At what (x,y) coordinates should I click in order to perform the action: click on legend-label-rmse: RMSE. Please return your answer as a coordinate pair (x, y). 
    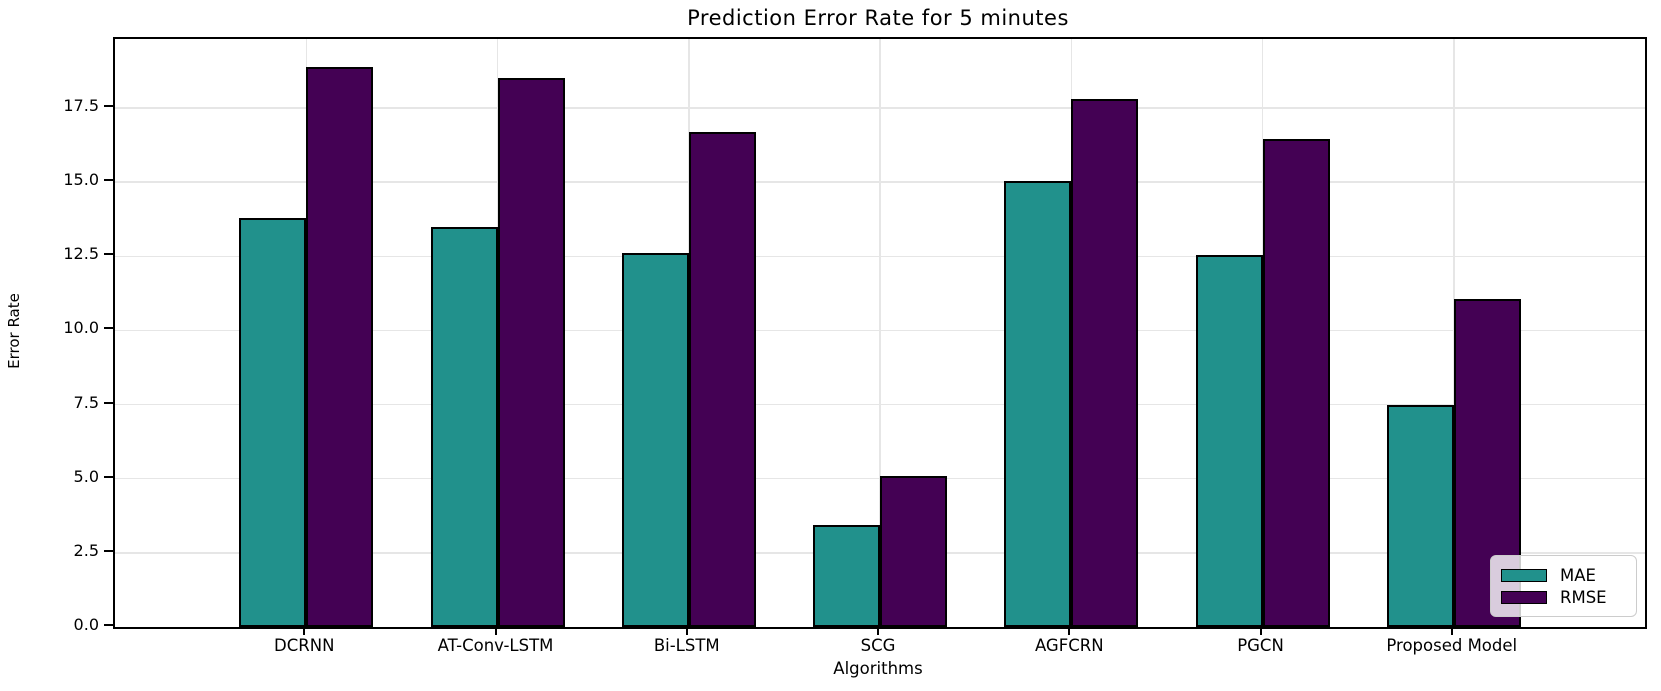
    Looking at the image, I should click on (1583, 597).